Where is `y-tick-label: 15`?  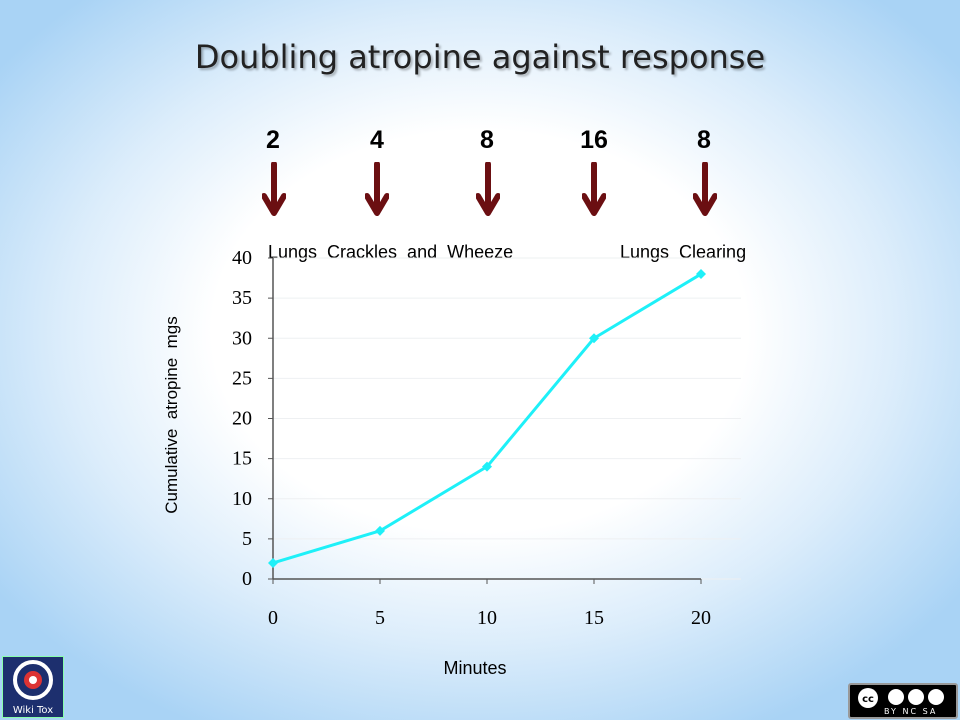 y-tick-label: 15 is located at coordinates (242, 459).